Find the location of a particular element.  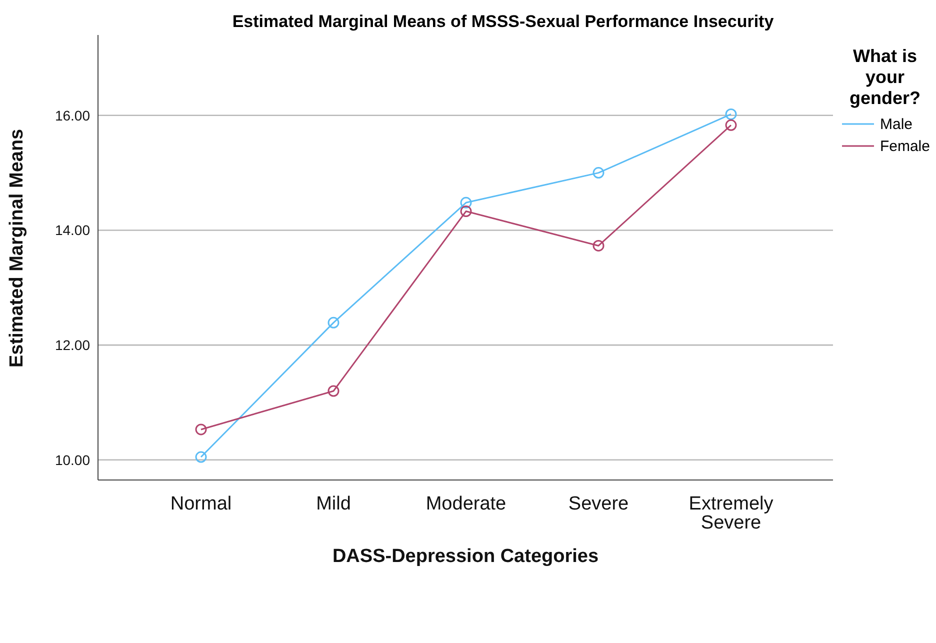

legend-title: What is your gender? is located at coordinates (885, 77).